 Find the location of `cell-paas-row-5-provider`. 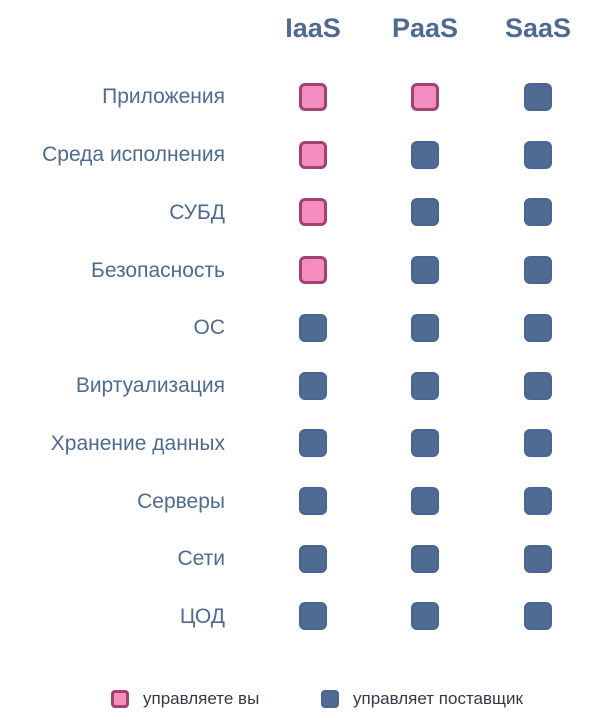

cell-paas-row-5-provider is located at coordinates (425, 328).